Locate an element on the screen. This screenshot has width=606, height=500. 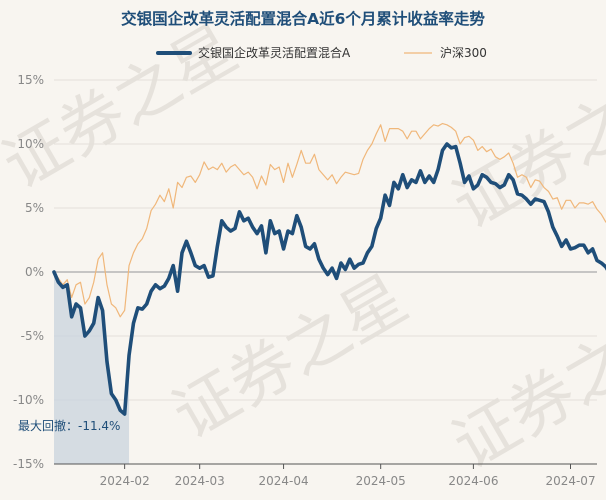
y-tick-label: 0% is located at coordinates (34, 272).